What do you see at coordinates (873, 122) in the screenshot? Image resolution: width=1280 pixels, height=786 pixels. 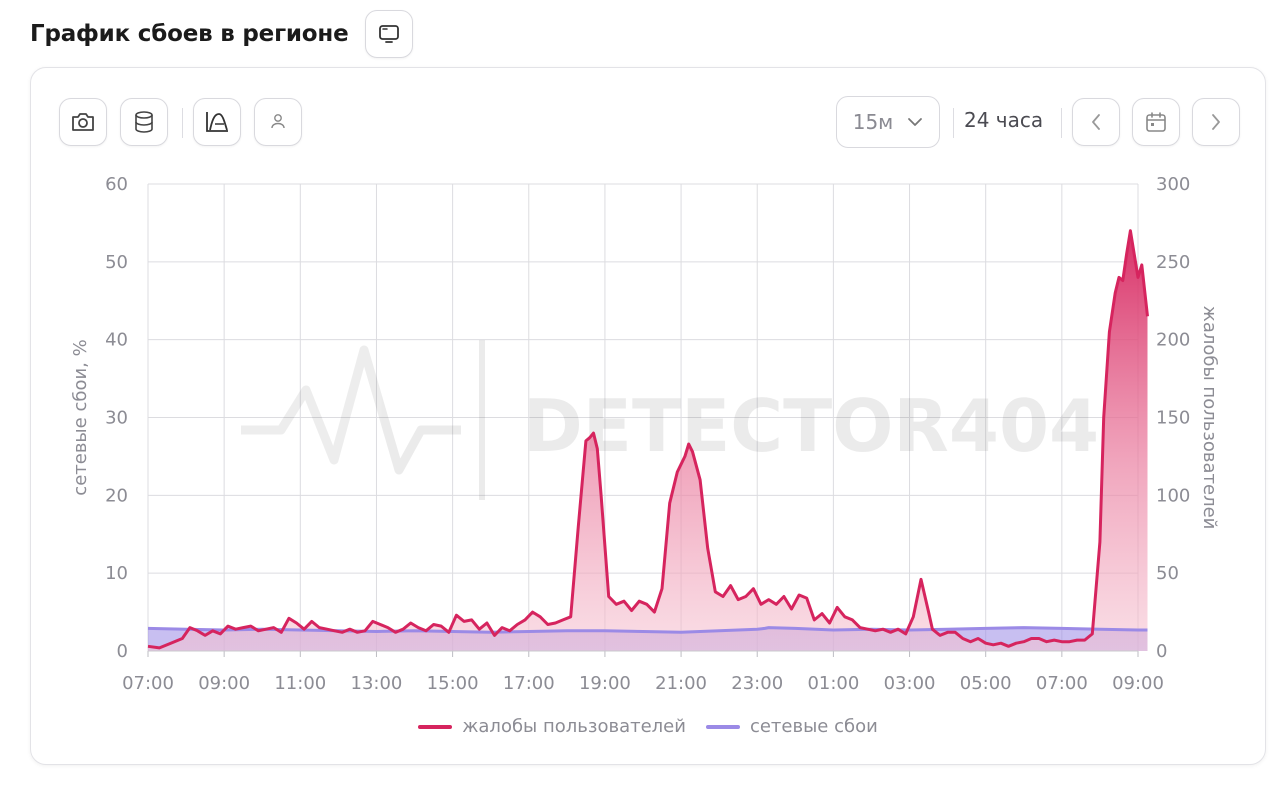 I see `interval-value: 15м` at bounding box center [873, 122].